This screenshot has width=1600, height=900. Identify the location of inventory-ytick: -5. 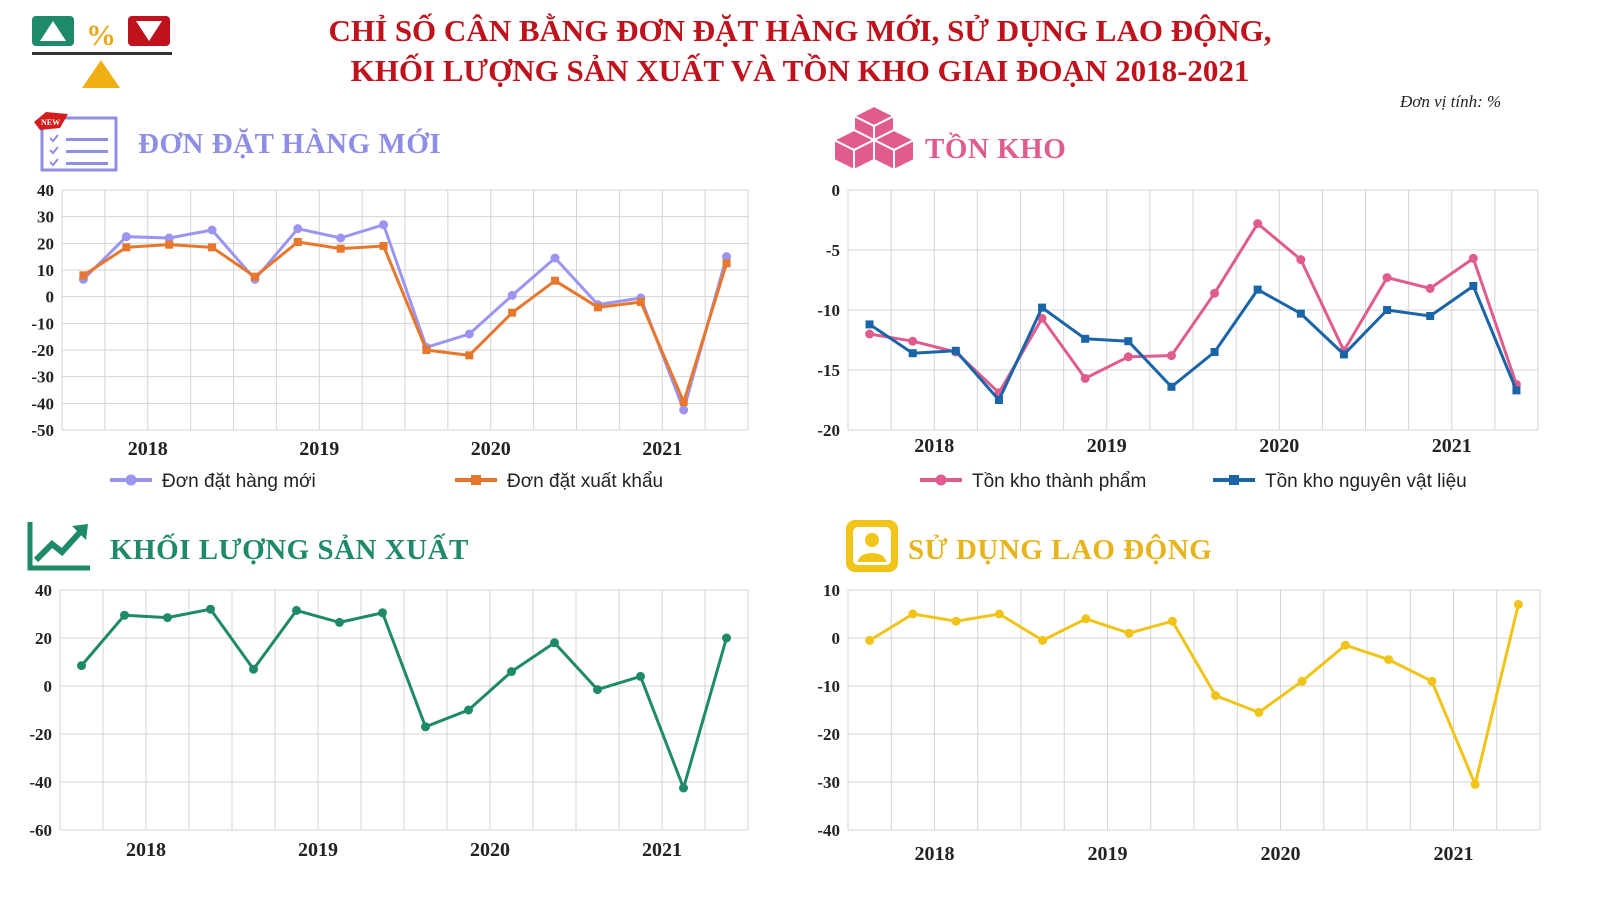
(833, 250).